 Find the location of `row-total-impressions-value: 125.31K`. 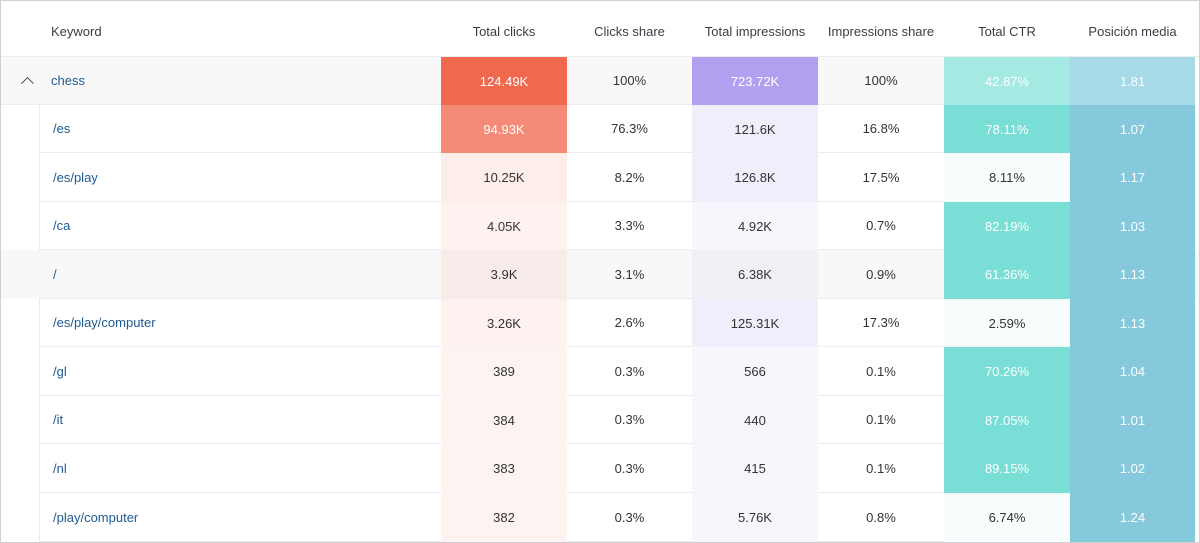

row-total-impressions-value: 125.31K is located at coordinates (755, 323).